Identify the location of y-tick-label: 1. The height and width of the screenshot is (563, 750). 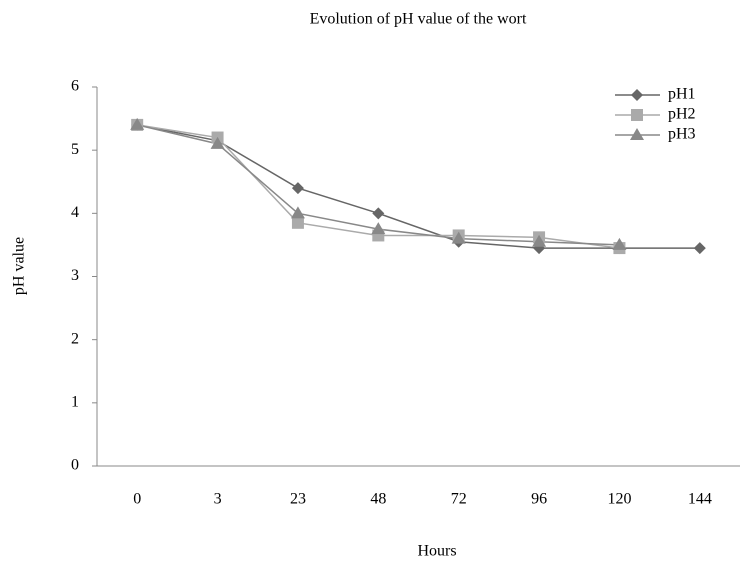
(75, 402).